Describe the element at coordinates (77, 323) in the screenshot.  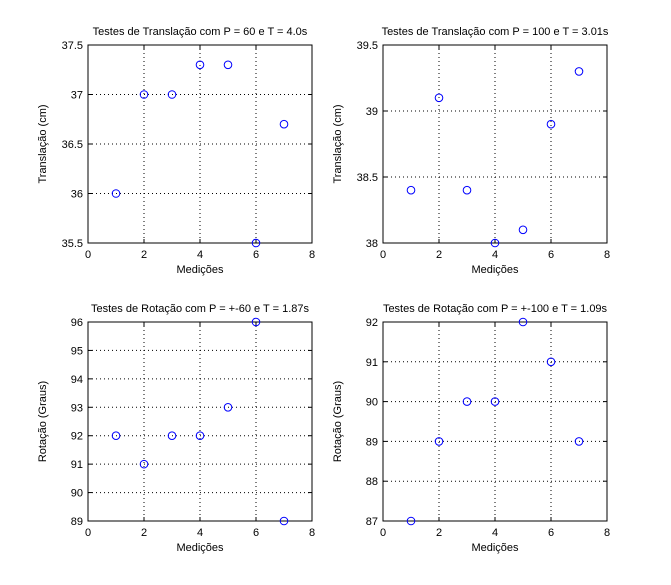
I see `y-tick-label: 96` at that location.